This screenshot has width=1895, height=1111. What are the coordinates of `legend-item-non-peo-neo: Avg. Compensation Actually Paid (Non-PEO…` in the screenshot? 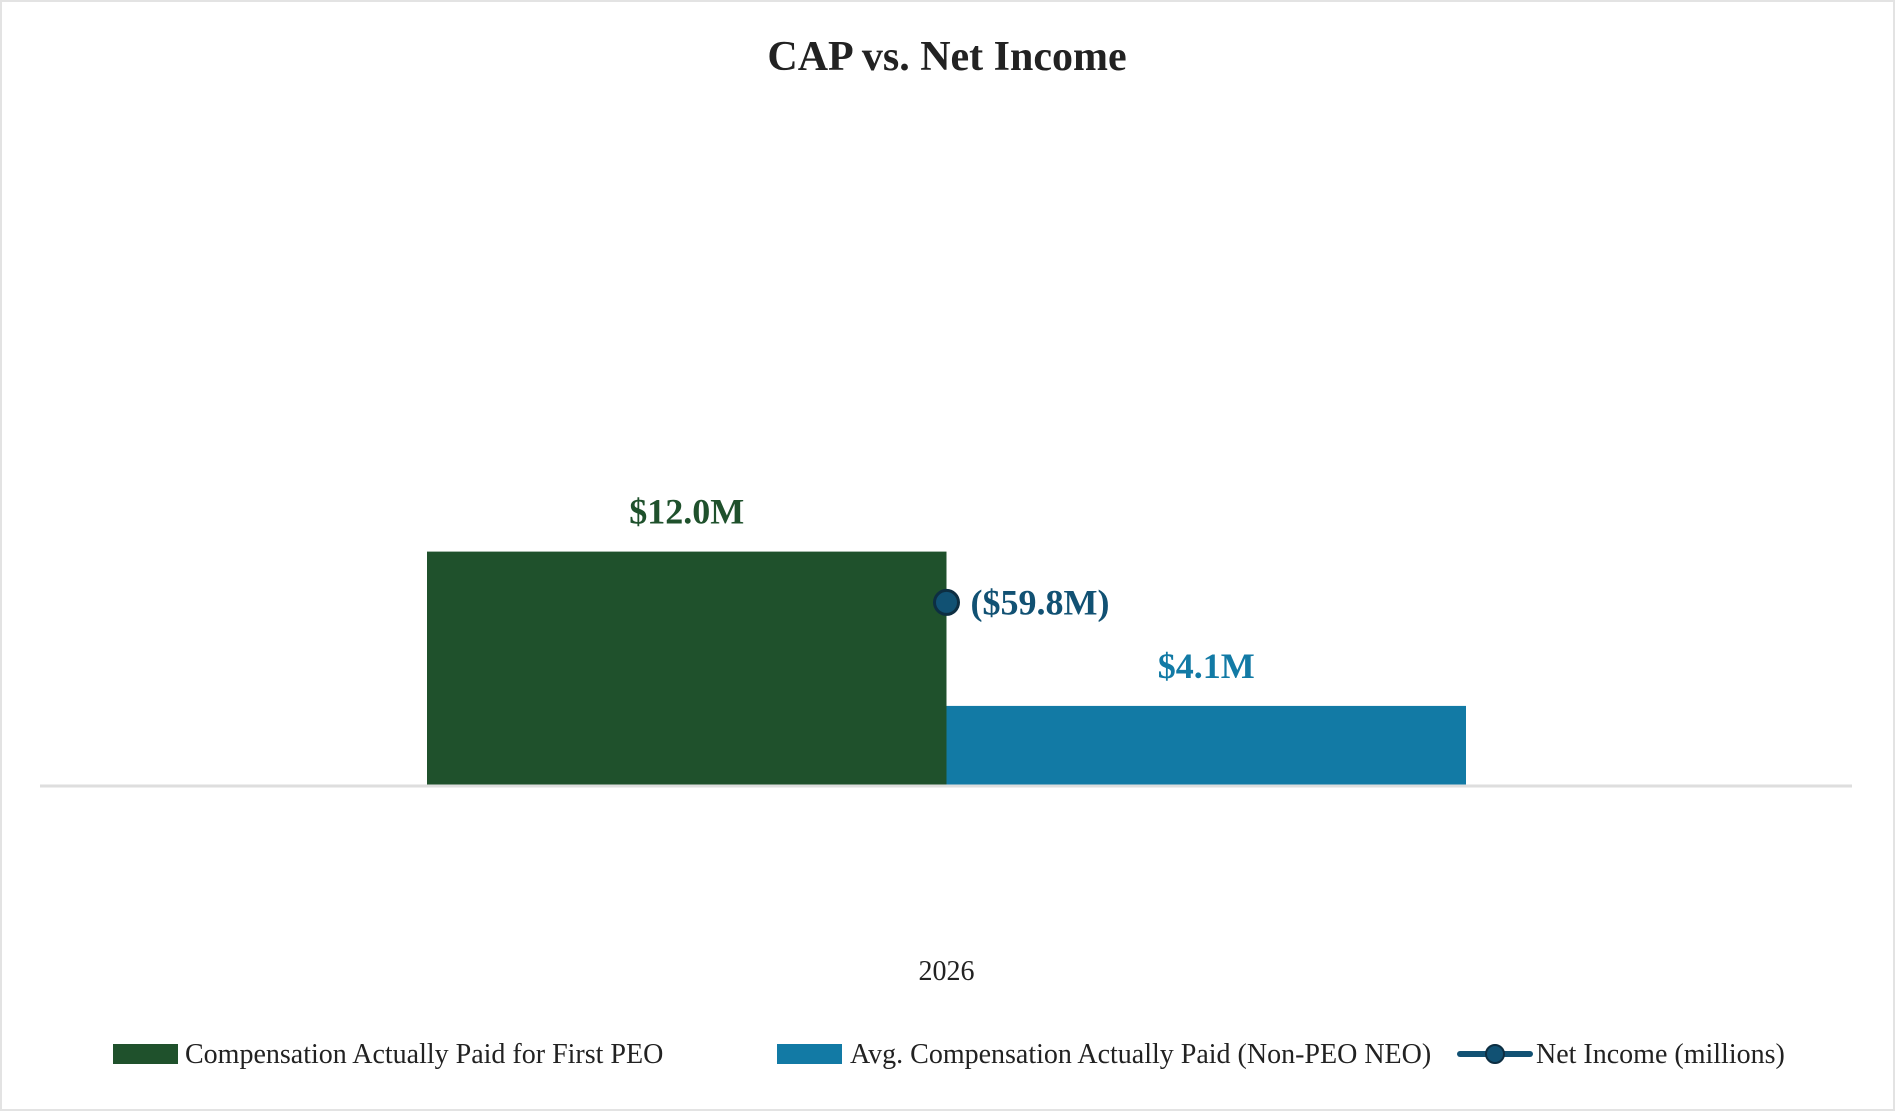 It's located at (1104, 1054).